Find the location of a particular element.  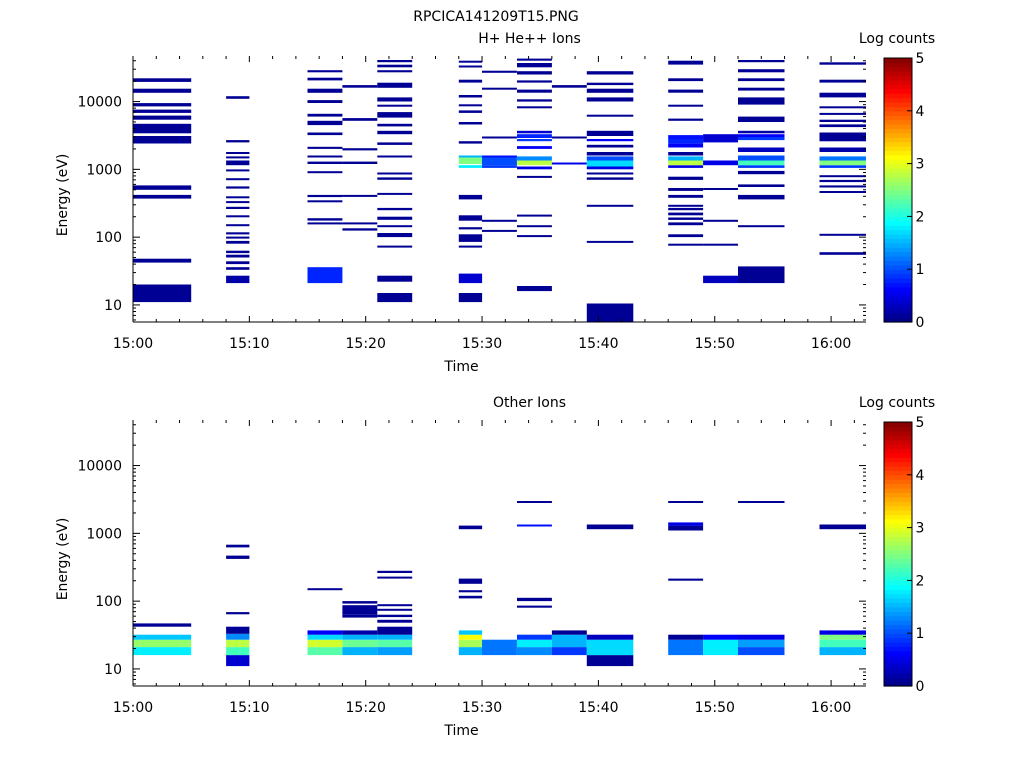

colorbar-tick-label: 1 is located at coordinates (920, 270).